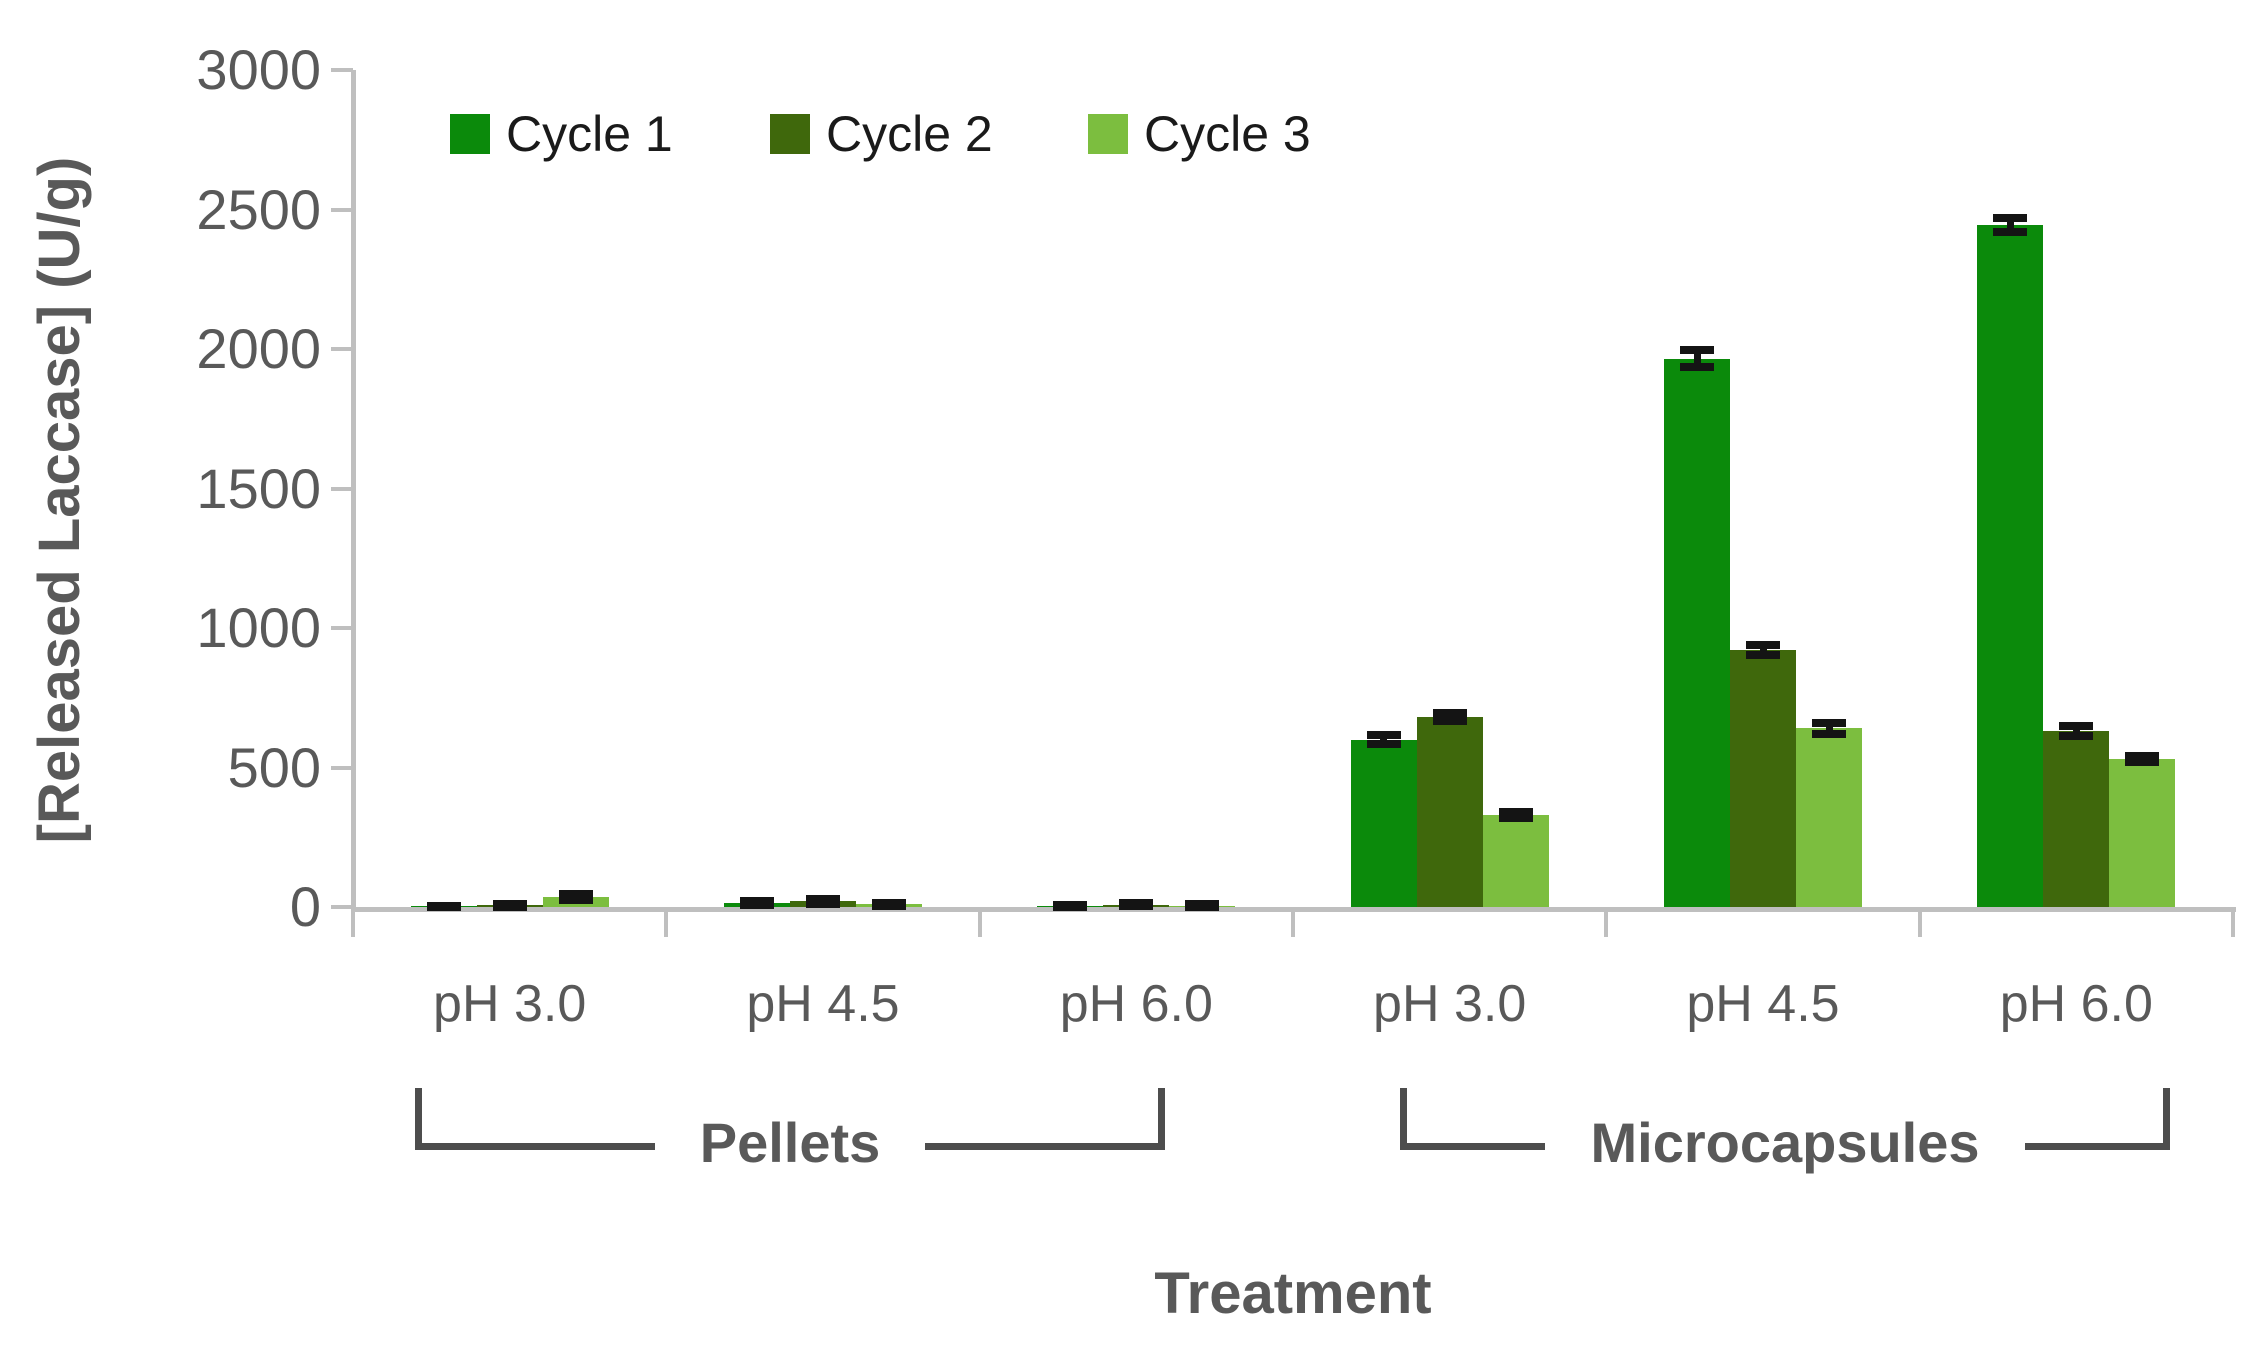 This screenshot has width=2246, height=1356. I want to click on y-axis-line, so click(353, 491).